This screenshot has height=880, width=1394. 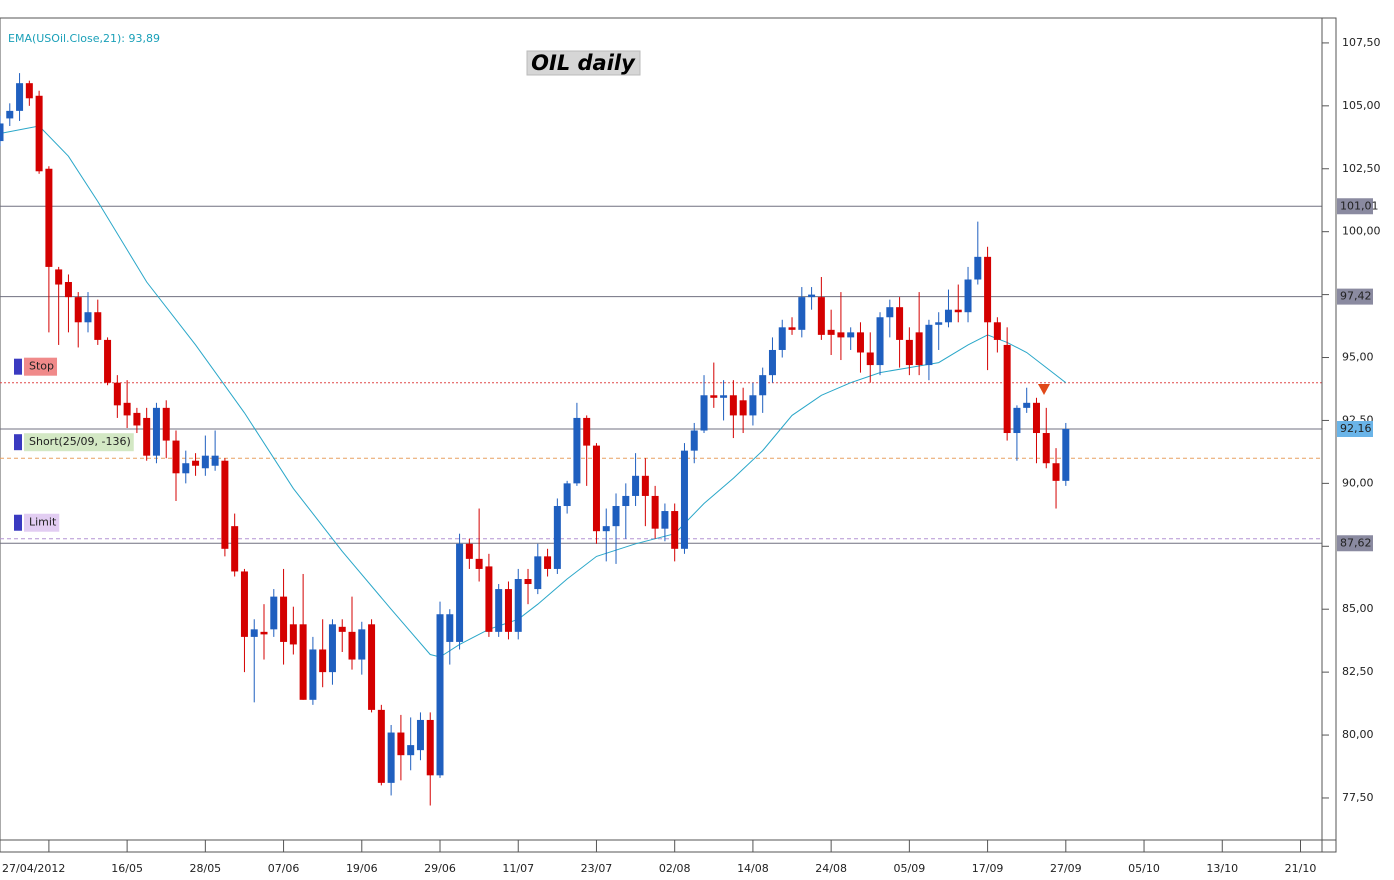 What do you see at coordinates (1358, 608) in the screenshot?
I see `y-tick-label: 85,00` at bounding box center [1358, 608].